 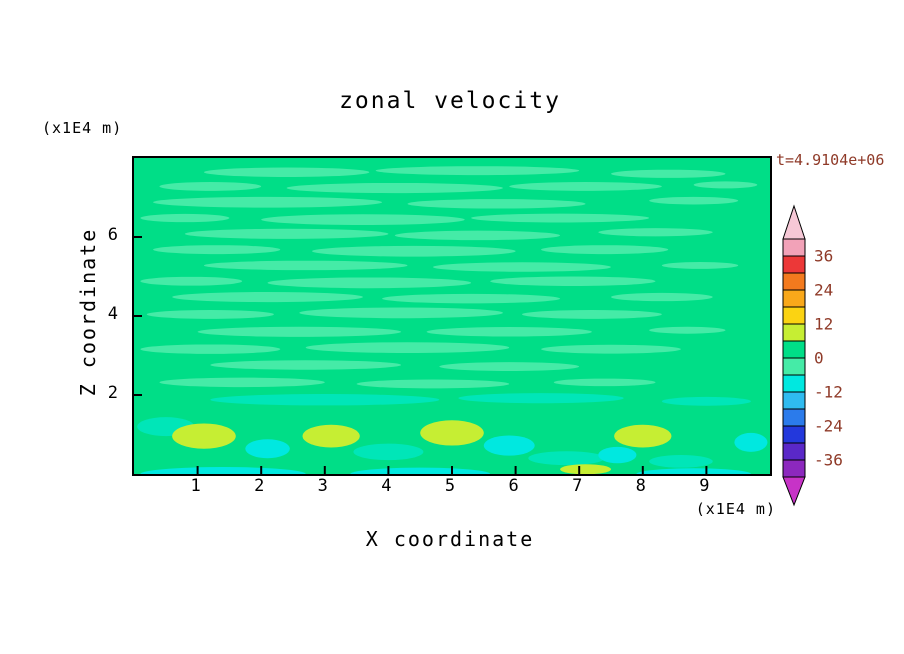 What do you see at coordinates (450, 539) in the screenshot?
I see `x-axis-label: X coordinate` at bounding box center [450, 539].